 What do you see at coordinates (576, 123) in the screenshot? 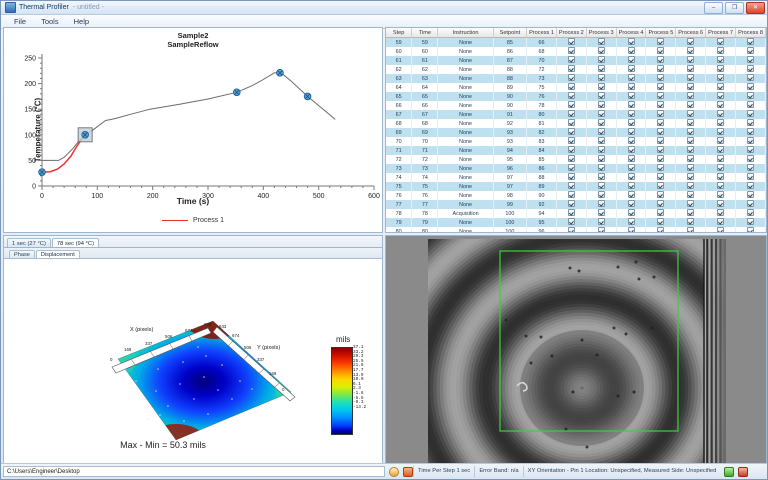
I see `table-row: 68 68 None 92 81` at bounding box center [576, 123].